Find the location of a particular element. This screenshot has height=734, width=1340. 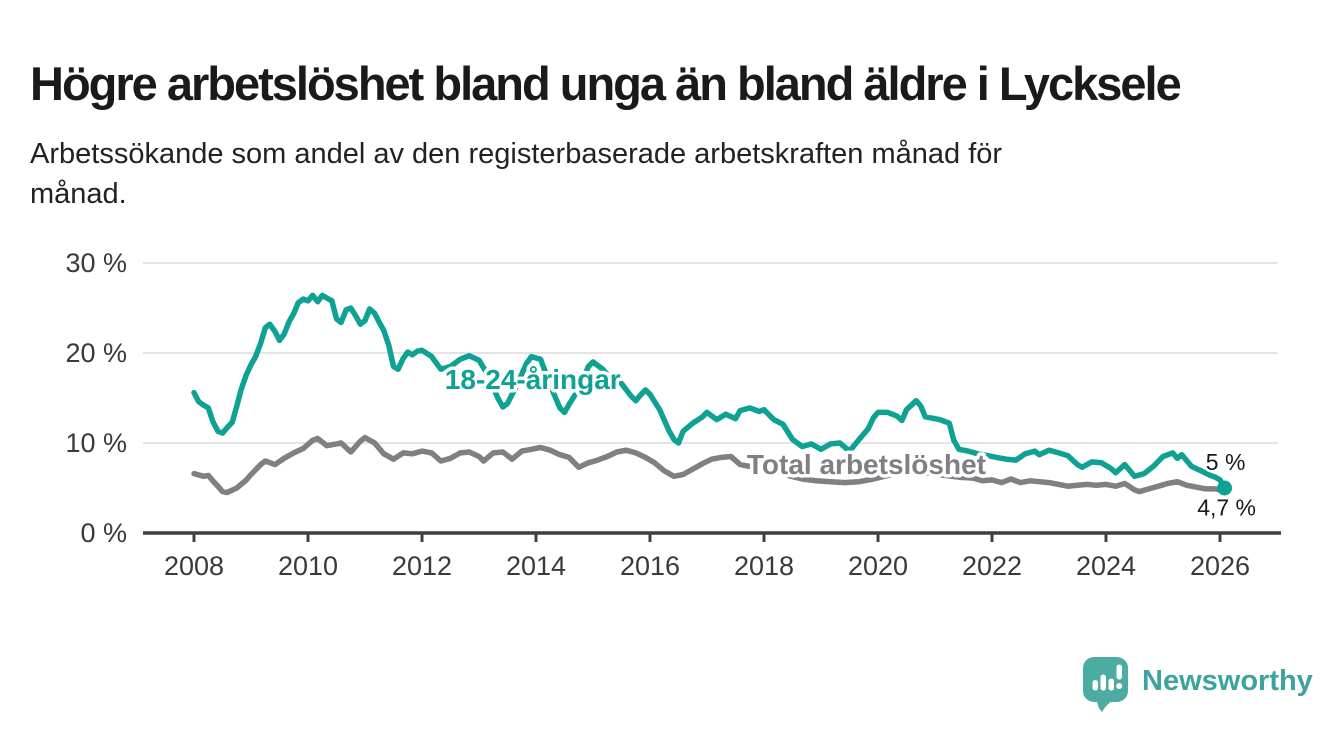

newsworthy-logo-icon is located at coordinates (1105, 684).